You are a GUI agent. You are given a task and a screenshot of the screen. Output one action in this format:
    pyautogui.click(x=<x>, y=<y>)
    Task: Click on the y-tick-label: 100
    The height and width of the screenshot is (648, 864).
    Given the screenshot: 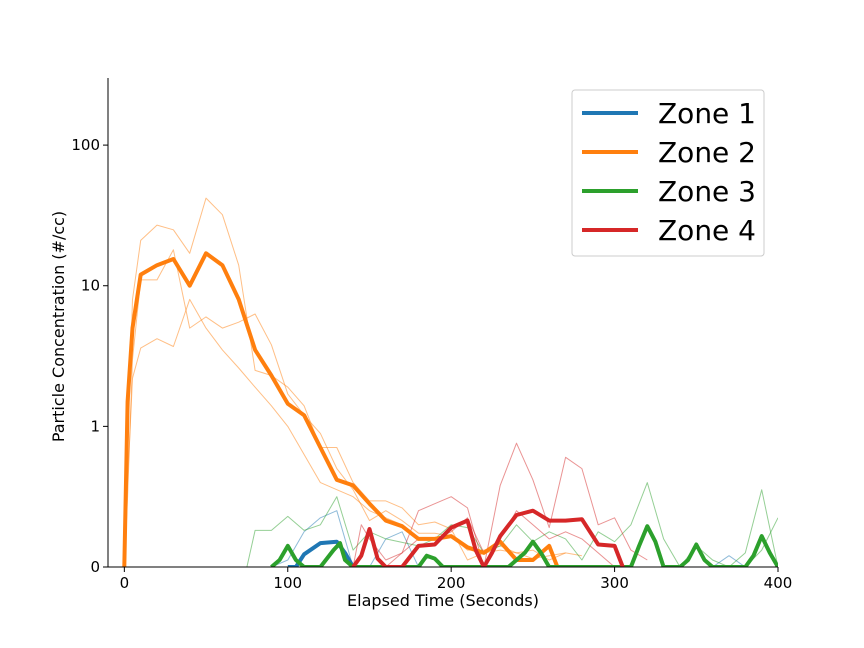 What is the action you would take?
    pyautogui.click(x=85, y=145)
    